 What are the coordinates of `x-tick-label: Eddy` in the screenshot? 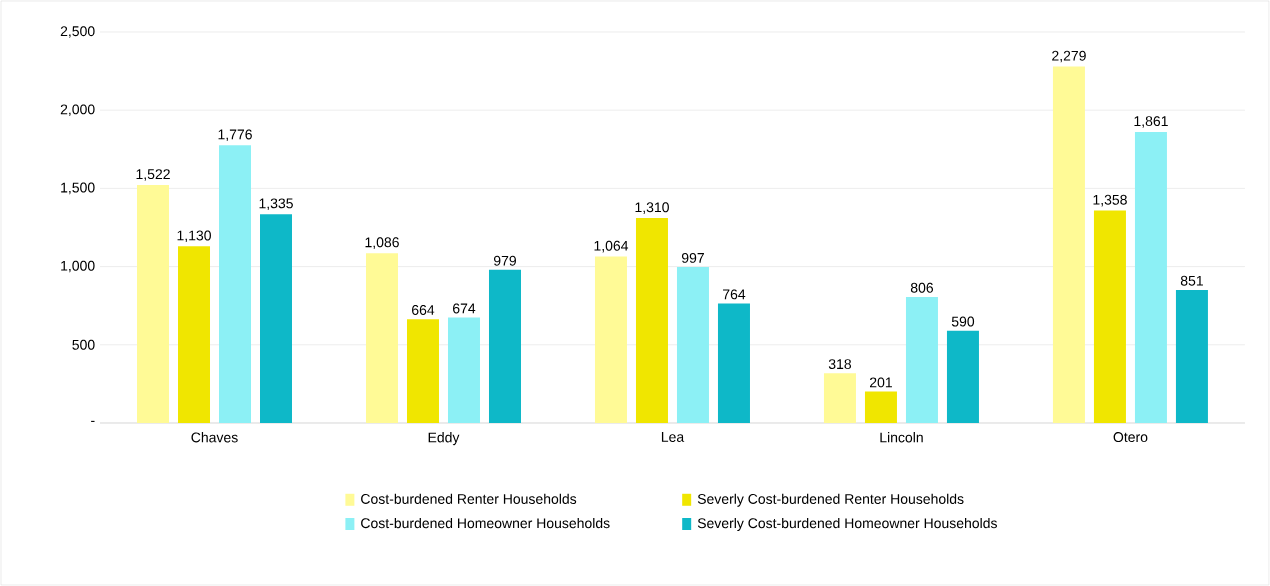 It's located at (444, 439).